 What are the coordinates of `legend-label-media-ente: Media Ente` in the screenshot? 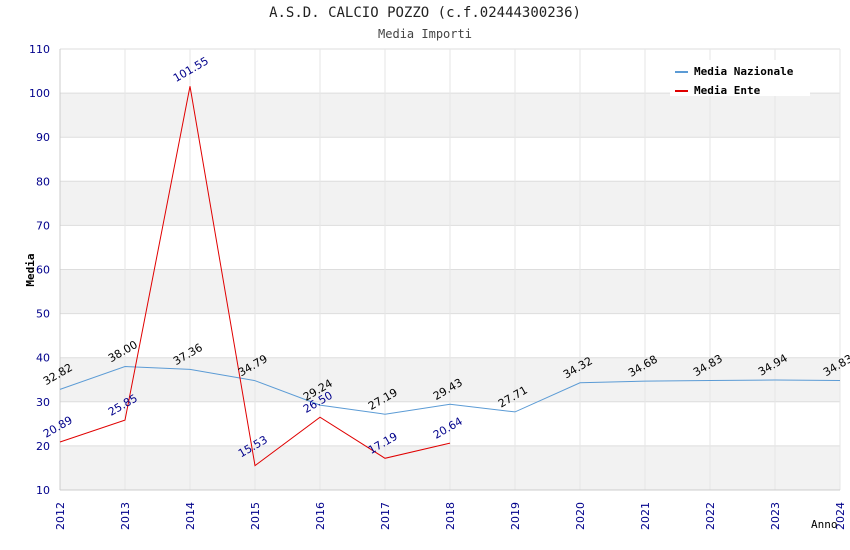 It's located at (727, 90).